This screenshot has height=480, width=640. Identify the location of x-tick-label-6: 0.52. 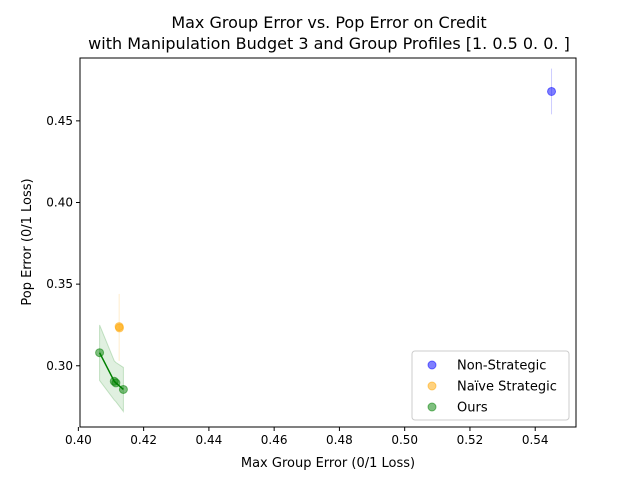
(470, 440).